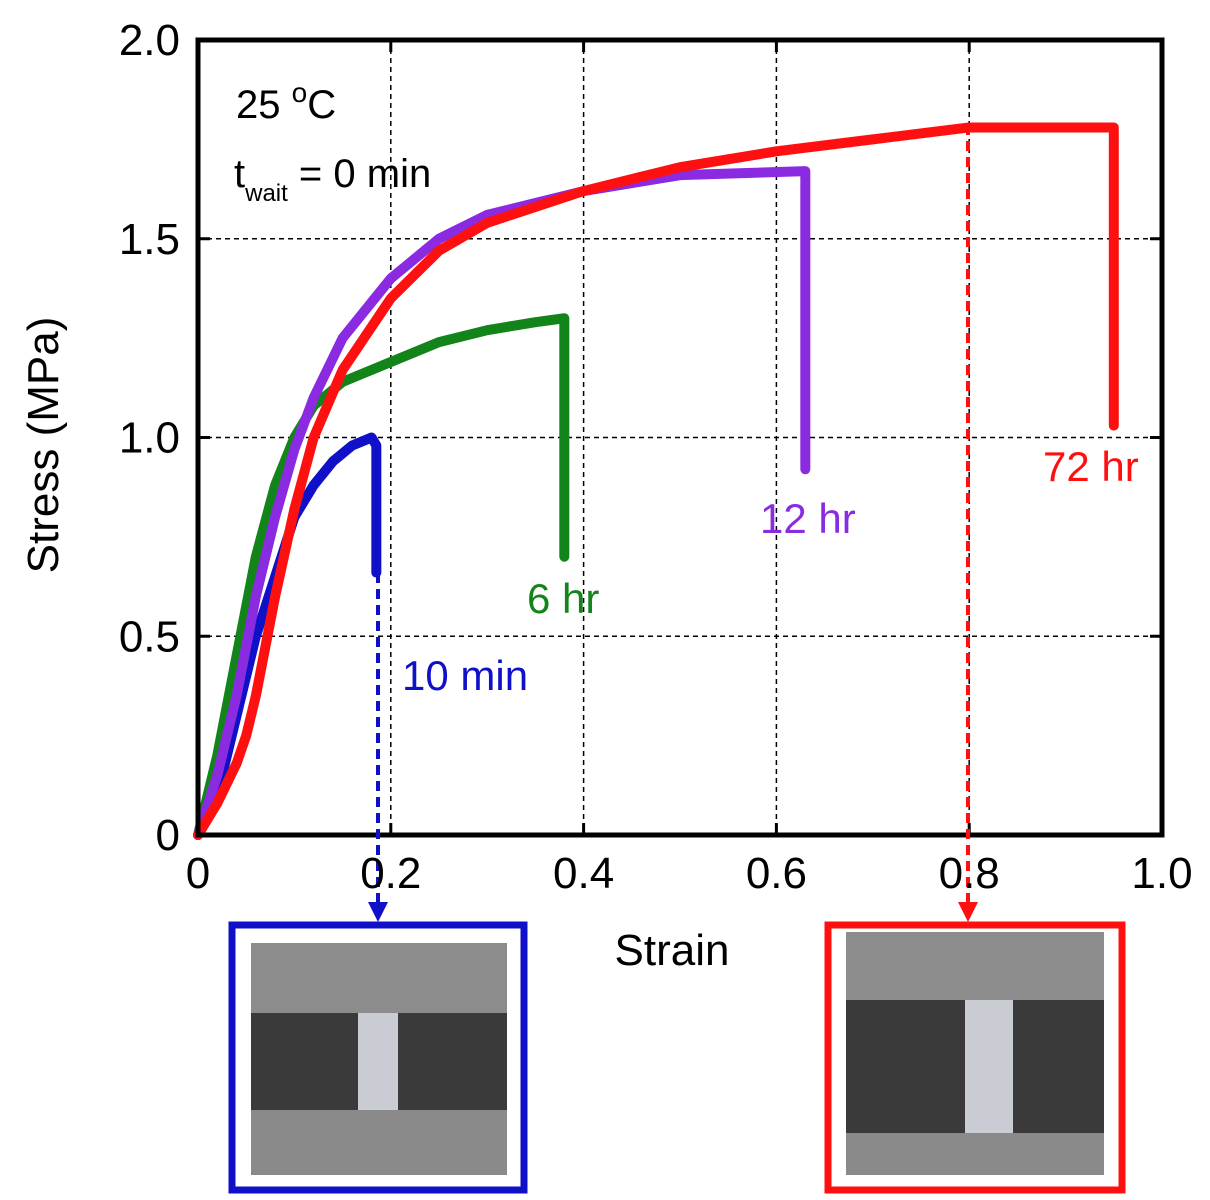  What do you see at coordinates (43, 445) in the screenshot?
I see `y-axis-label: Stress (MPa)` at bounding box center [43, 445].